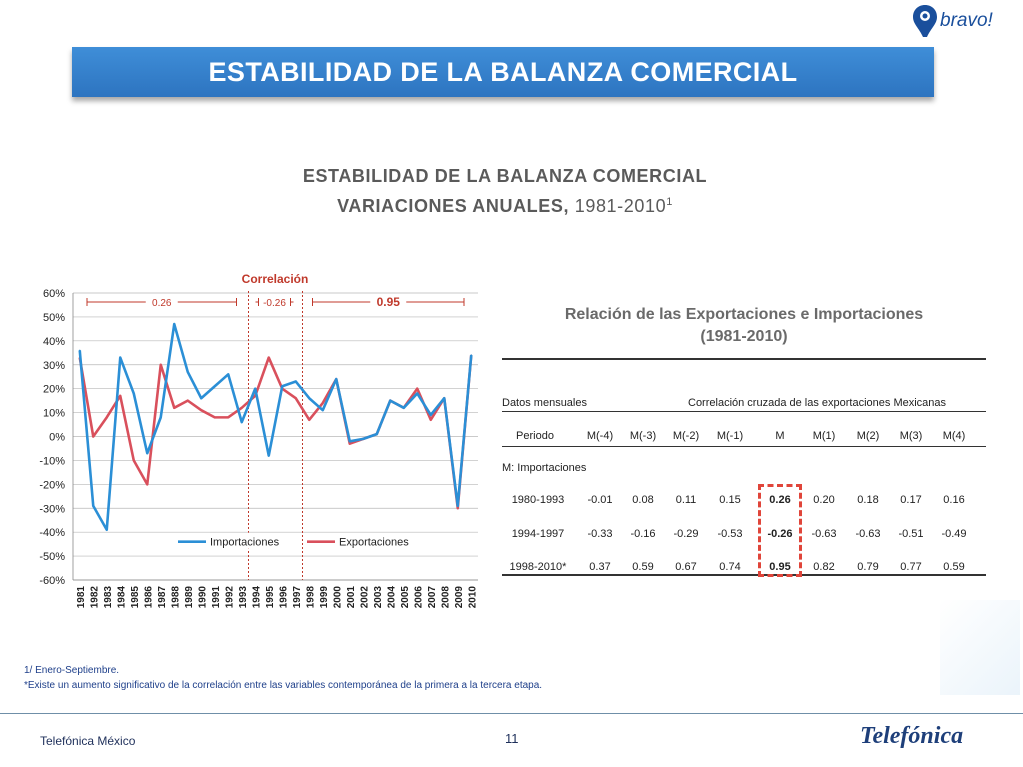 Image resolution: width=1023 pixels, height=767 pixels. I want to click on x-tick-label: 1998, so click(310, 597).